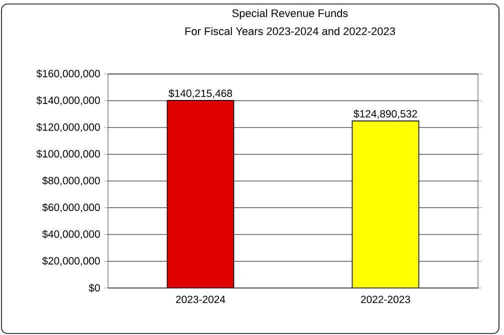 This screenshot has height=335, width=504. What do you see at coordinates (290, 14) in the screenshot?
I see `chart-title: Special Revenue Funds` at bounding box center [290, 14].